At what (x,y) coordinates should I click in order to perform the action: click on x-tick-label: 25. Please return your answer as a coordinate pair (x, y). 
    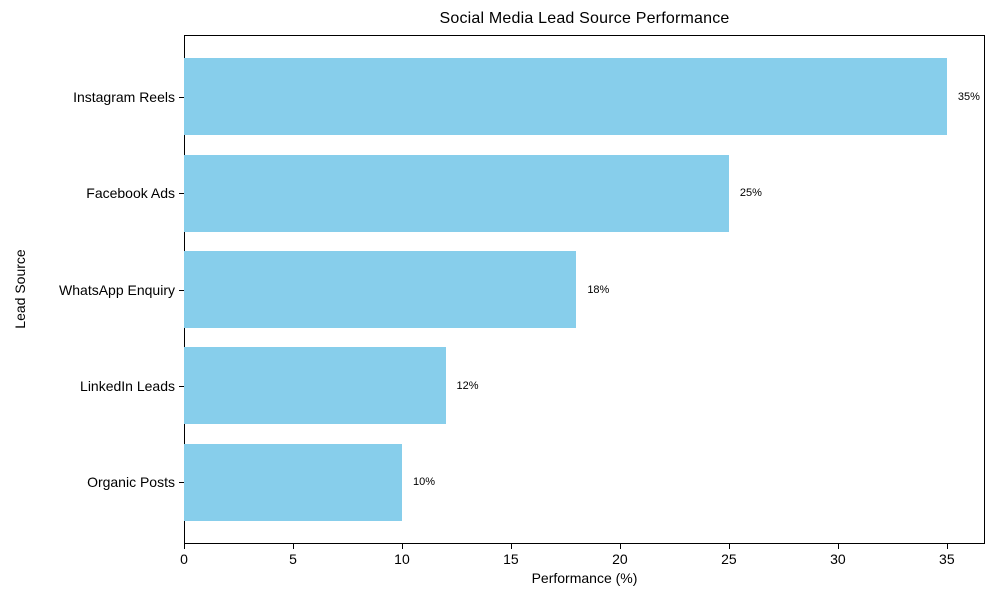
    Looking at the image, I should click on (729, 559).